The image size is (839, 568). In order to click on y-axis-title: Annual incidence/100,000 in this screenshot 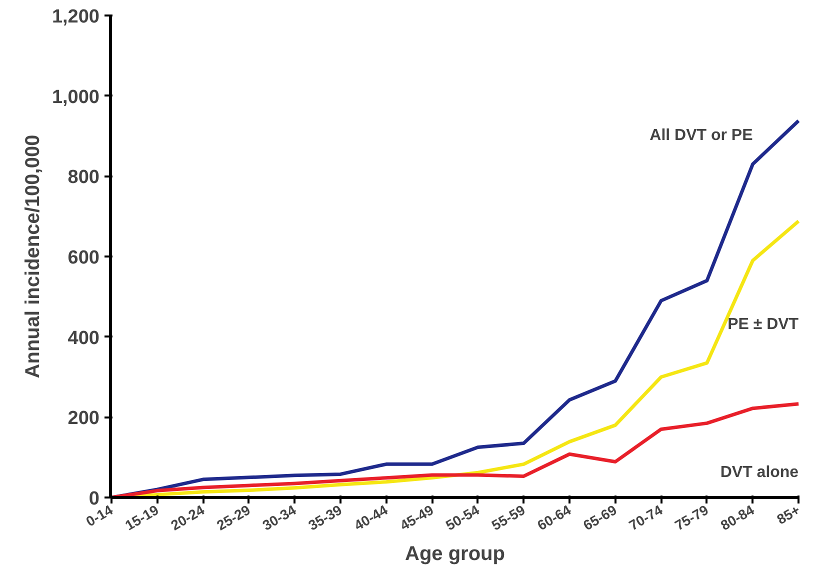, I will do `click(33, 256)`.